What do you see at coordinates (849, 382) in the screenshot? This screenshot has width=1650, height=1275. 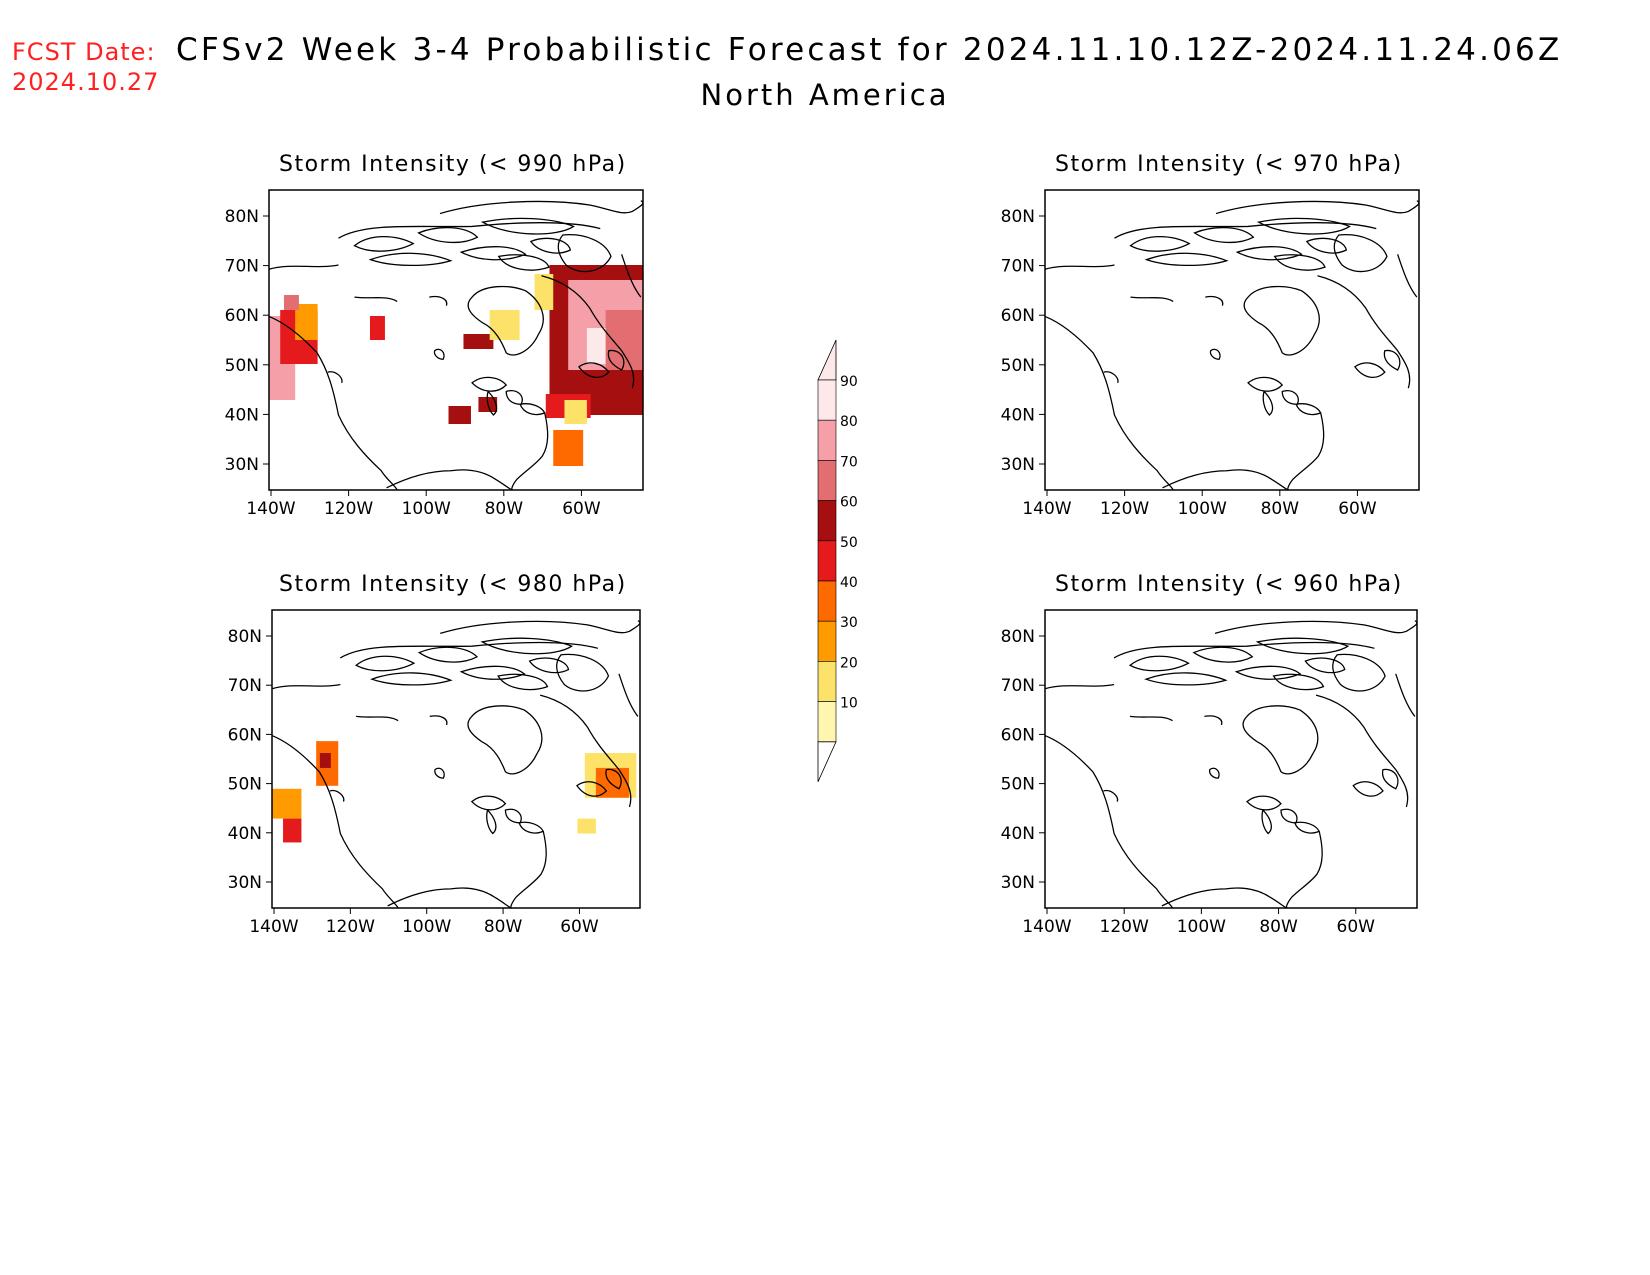 I see `colorbar-label: 90` at bounding box center [849, 382].